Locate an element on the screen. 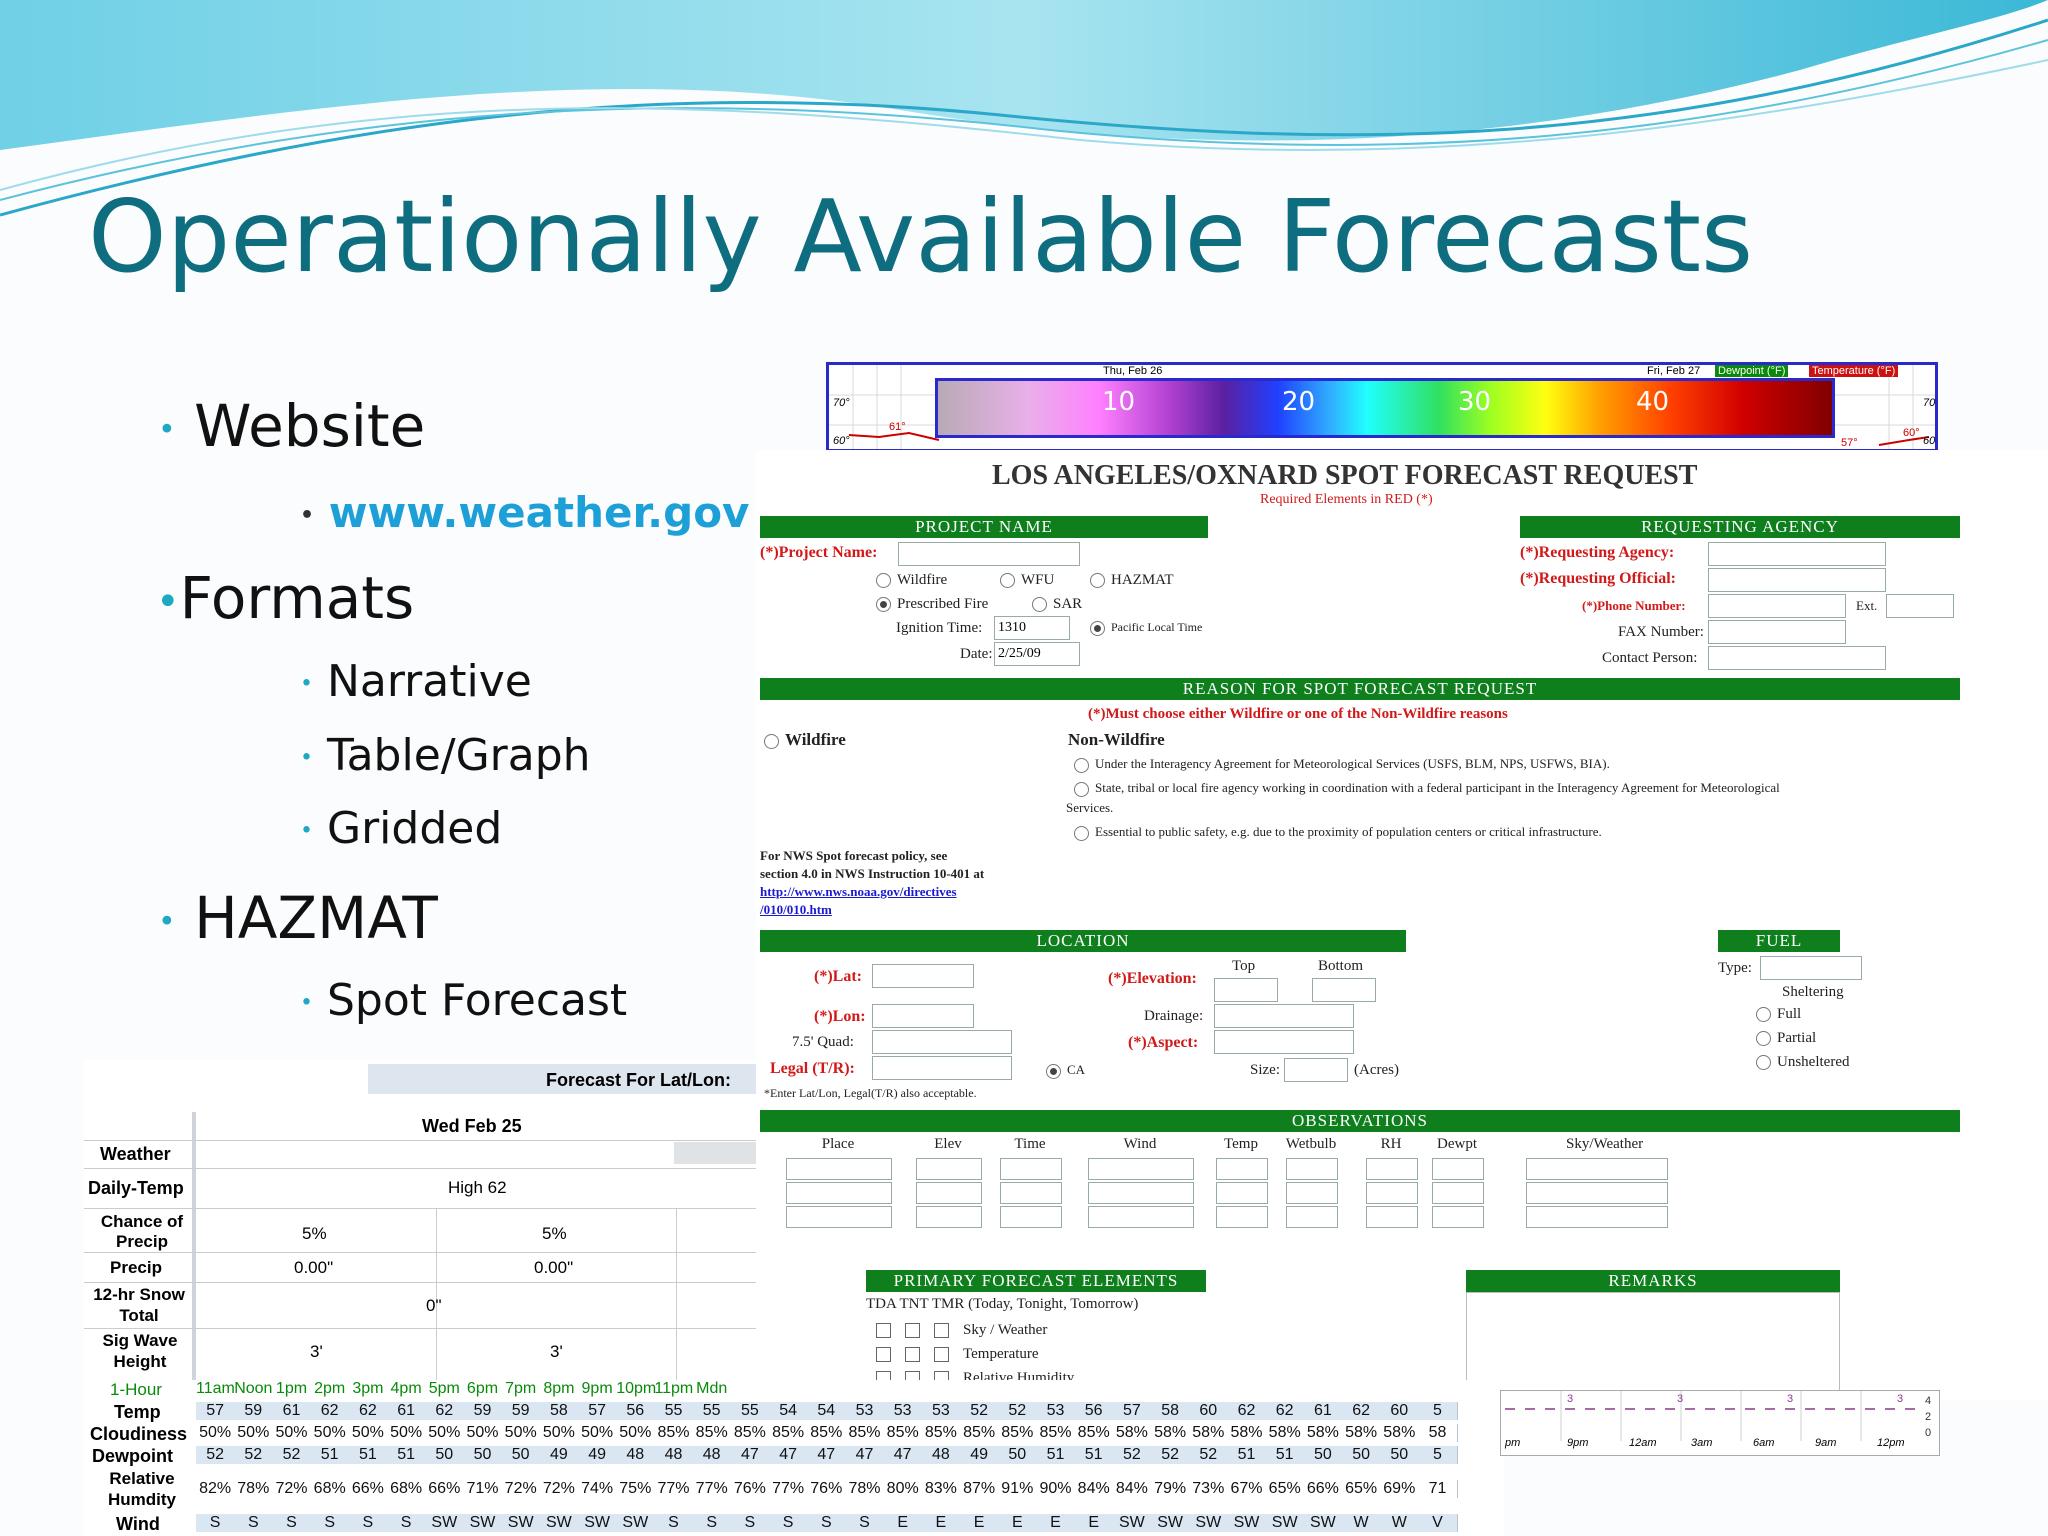 This screenshot has height=1536, width=2048. bullet-website-url: • www.weather.gov is located at coordinates (524, 512).